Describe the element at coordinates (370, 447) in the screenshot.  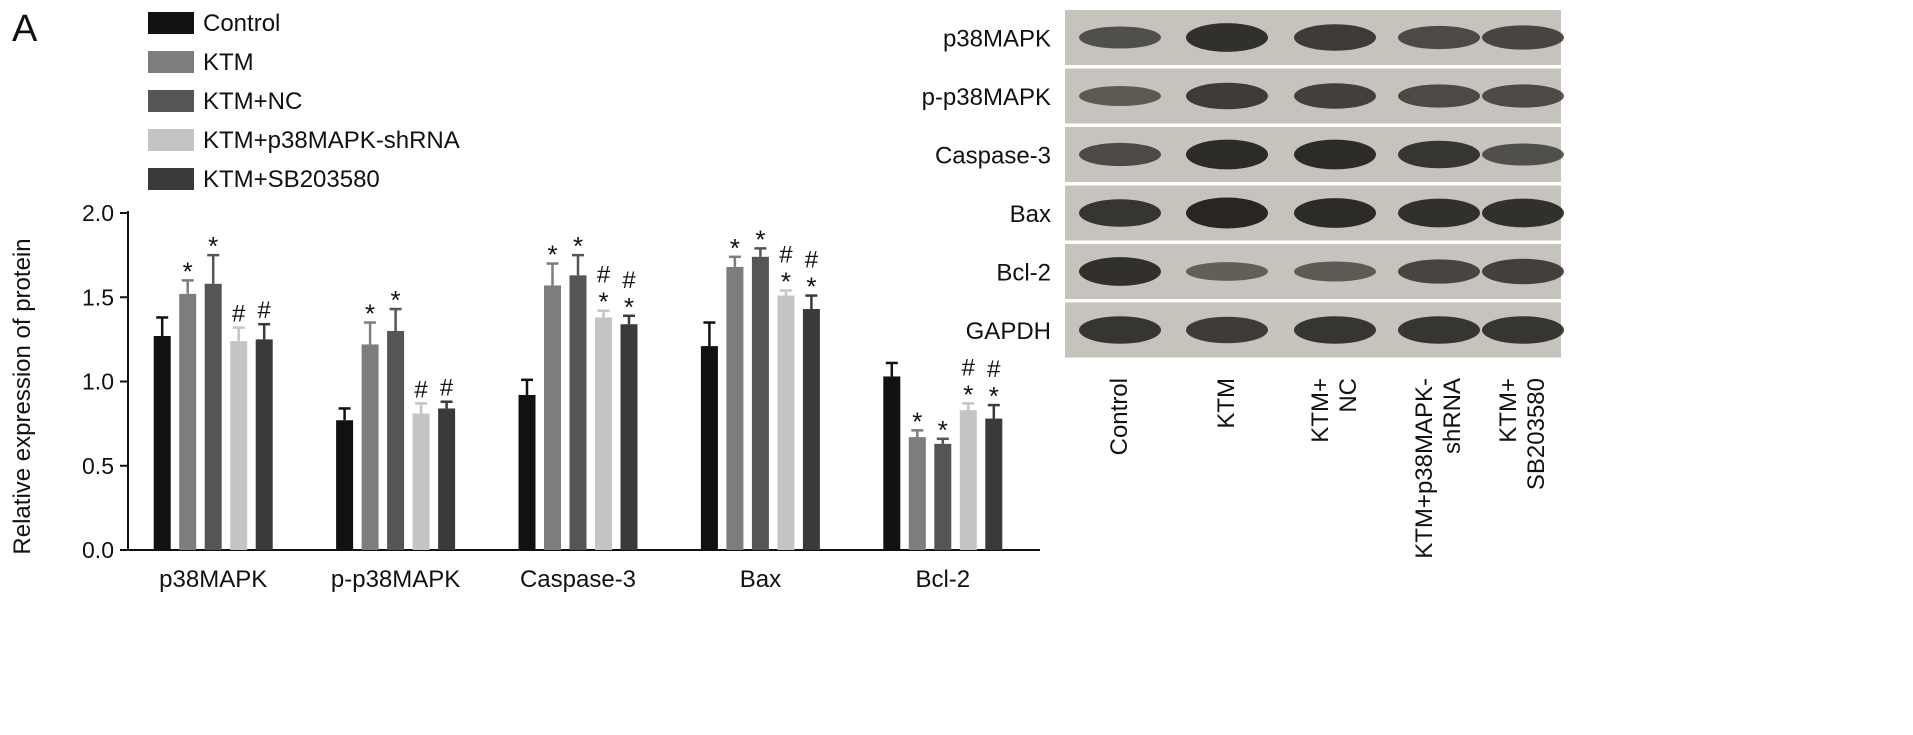
I see `bar-p-p38mapk-ktm` at that location.